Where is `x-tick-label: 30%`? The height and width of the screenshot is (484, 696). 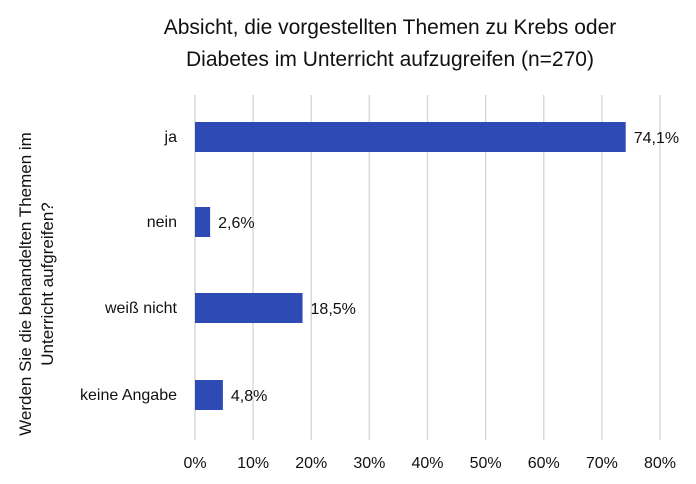
x-tick-label: 30% is located at coordinates (369, 463).